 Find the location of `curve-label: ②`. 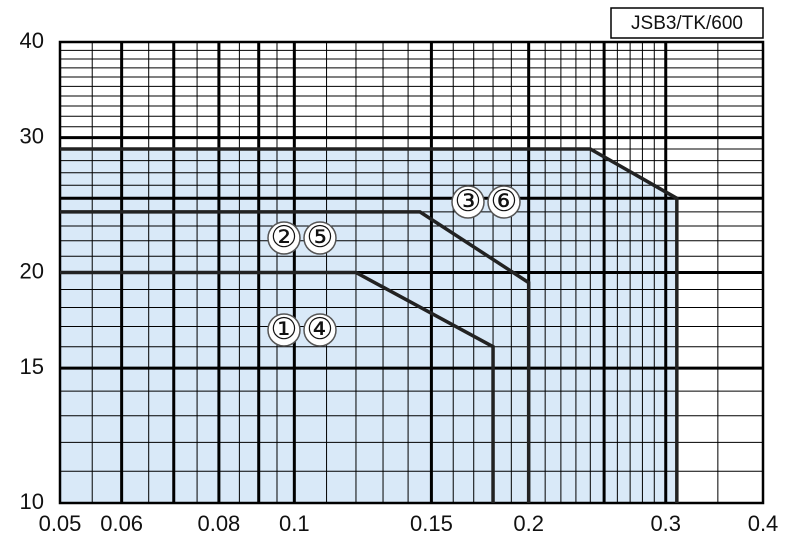

curve-label: ② is located at coordinates (284, 237).